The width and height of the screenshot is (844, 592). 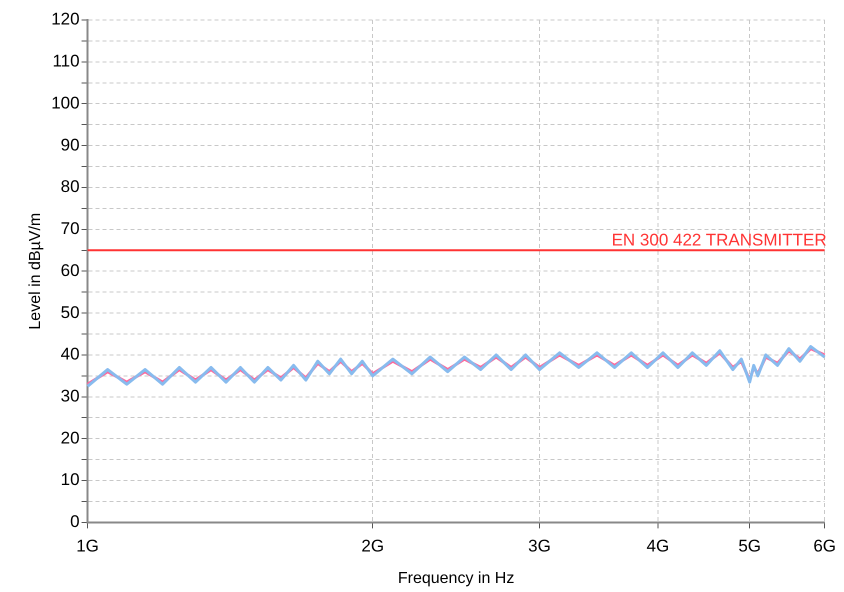 What do you see at coordinates (65, 19) in the screenshot?
I see `y-tick-label: 120` at bounding box center [65, 19].